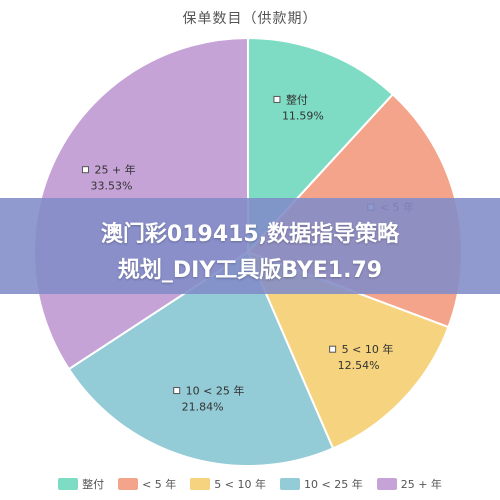  What do you see at coordinates (114, 170) in the screenshot?
I see `slice-label-name-4: 25 + 年` at bounding box center [114, 170].